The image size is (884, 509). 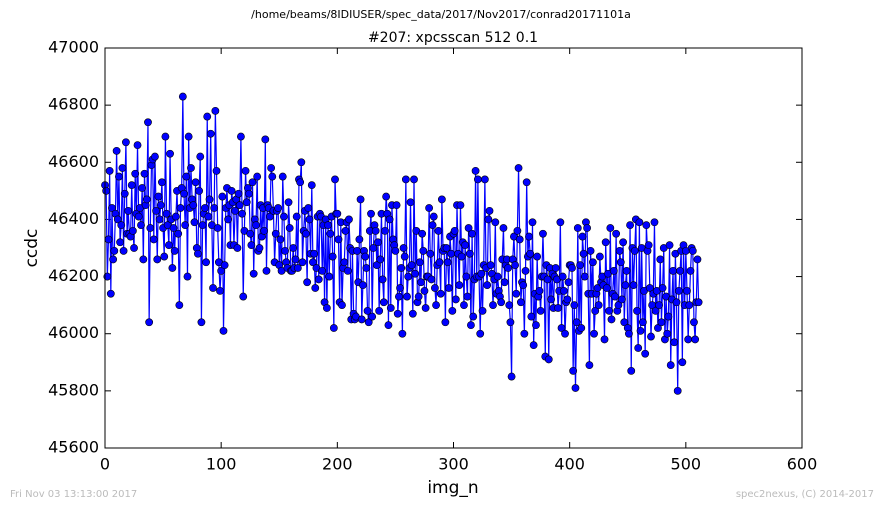 What do you see at coordinates (453, 464) in the screenshot?
I see `x-tick-label: 300` at bounding box center [453, 464].